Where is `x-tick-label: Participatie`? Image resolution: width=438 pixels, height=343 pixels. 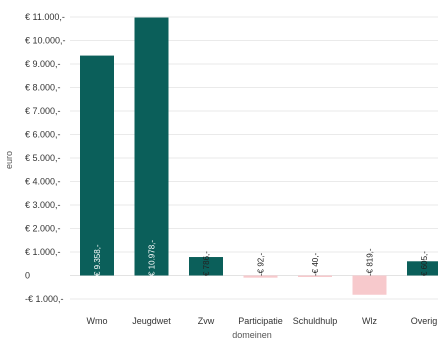
x-tick-label: Participatie is located at coordinates (260, 321).